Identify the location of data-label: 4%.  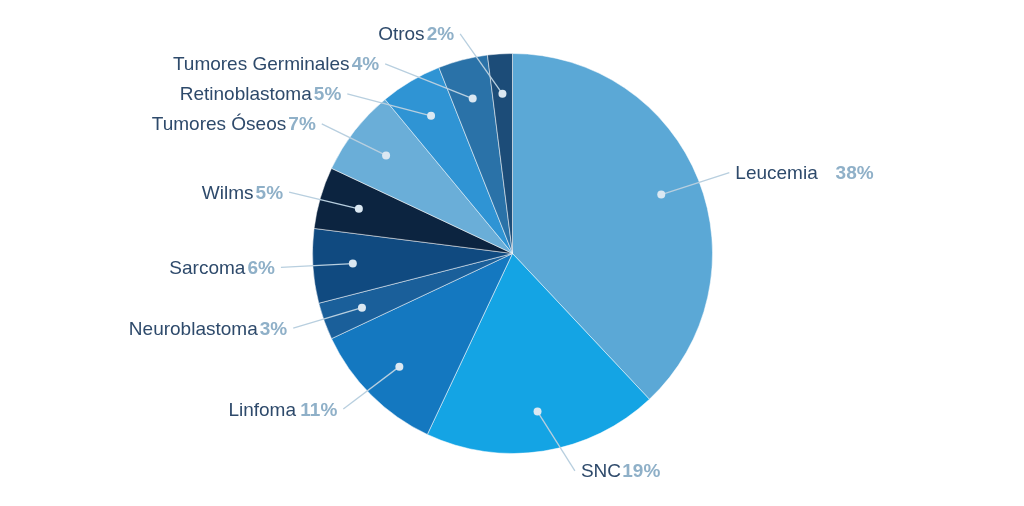
(365, 64).